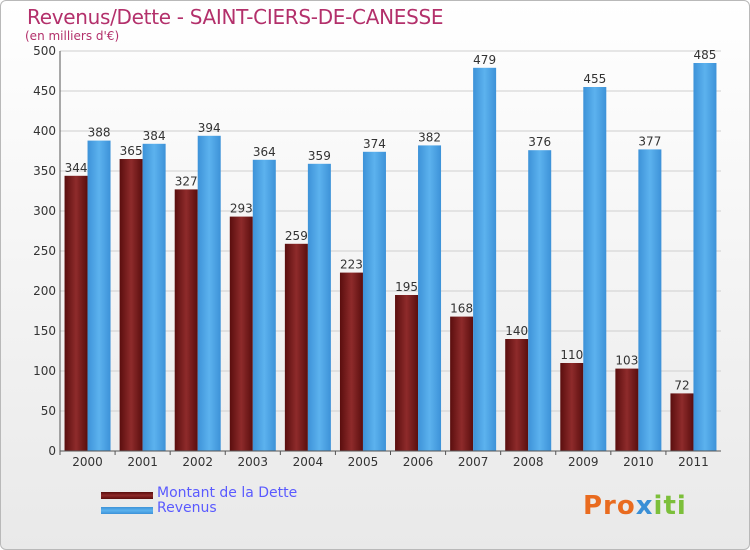 The width and height of the screenshot is (750, 550). Describe the element at coordinates (131, 151) in the screenshot. I see `data-label-dette: 365` at that location.